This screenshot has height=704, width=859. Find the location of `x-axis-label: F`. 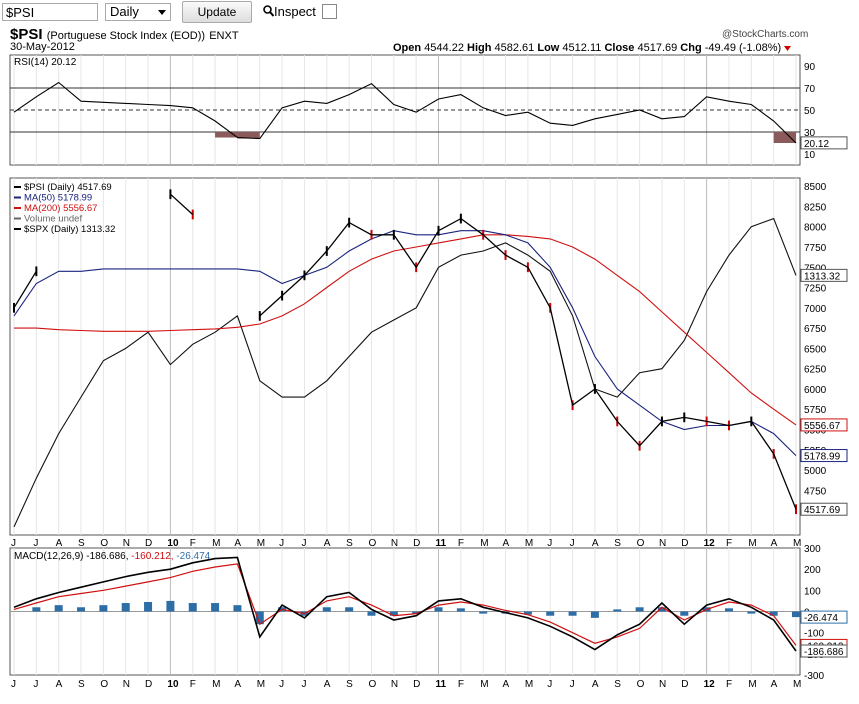

x-axis-label: F is located at coordinates (193, 543).